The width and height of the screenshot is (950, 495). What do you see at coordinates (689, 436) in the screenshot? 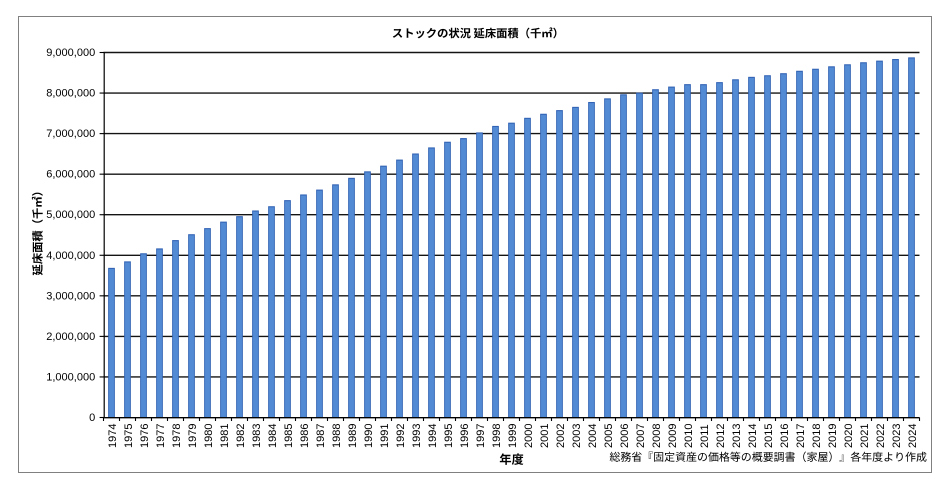
I see `svg-text: 2010` at bounding box center [689, 436].